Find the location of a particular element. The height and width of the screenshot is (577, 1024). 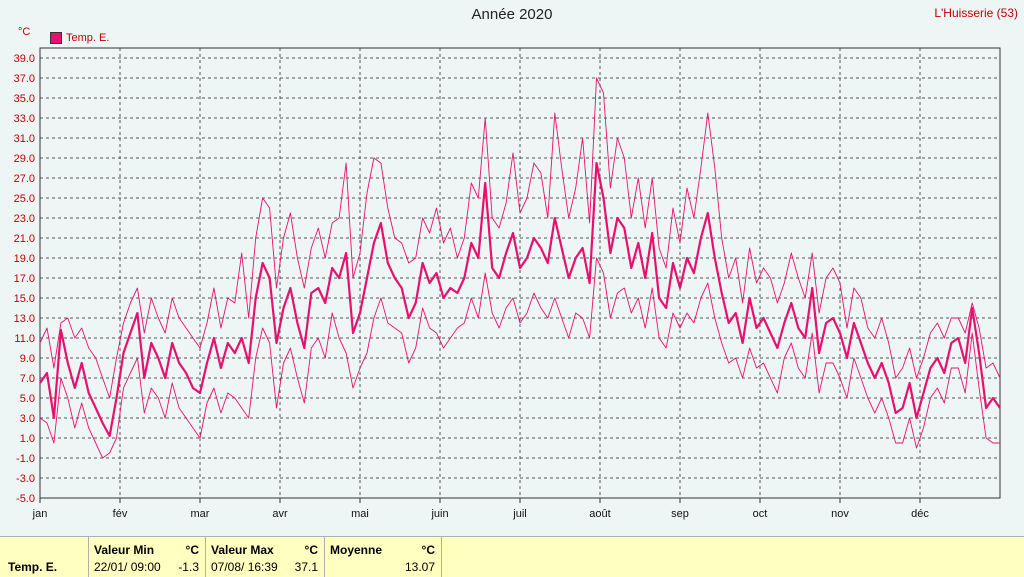

y-tick-label: -1.0 is located at coordinates (25, 459).